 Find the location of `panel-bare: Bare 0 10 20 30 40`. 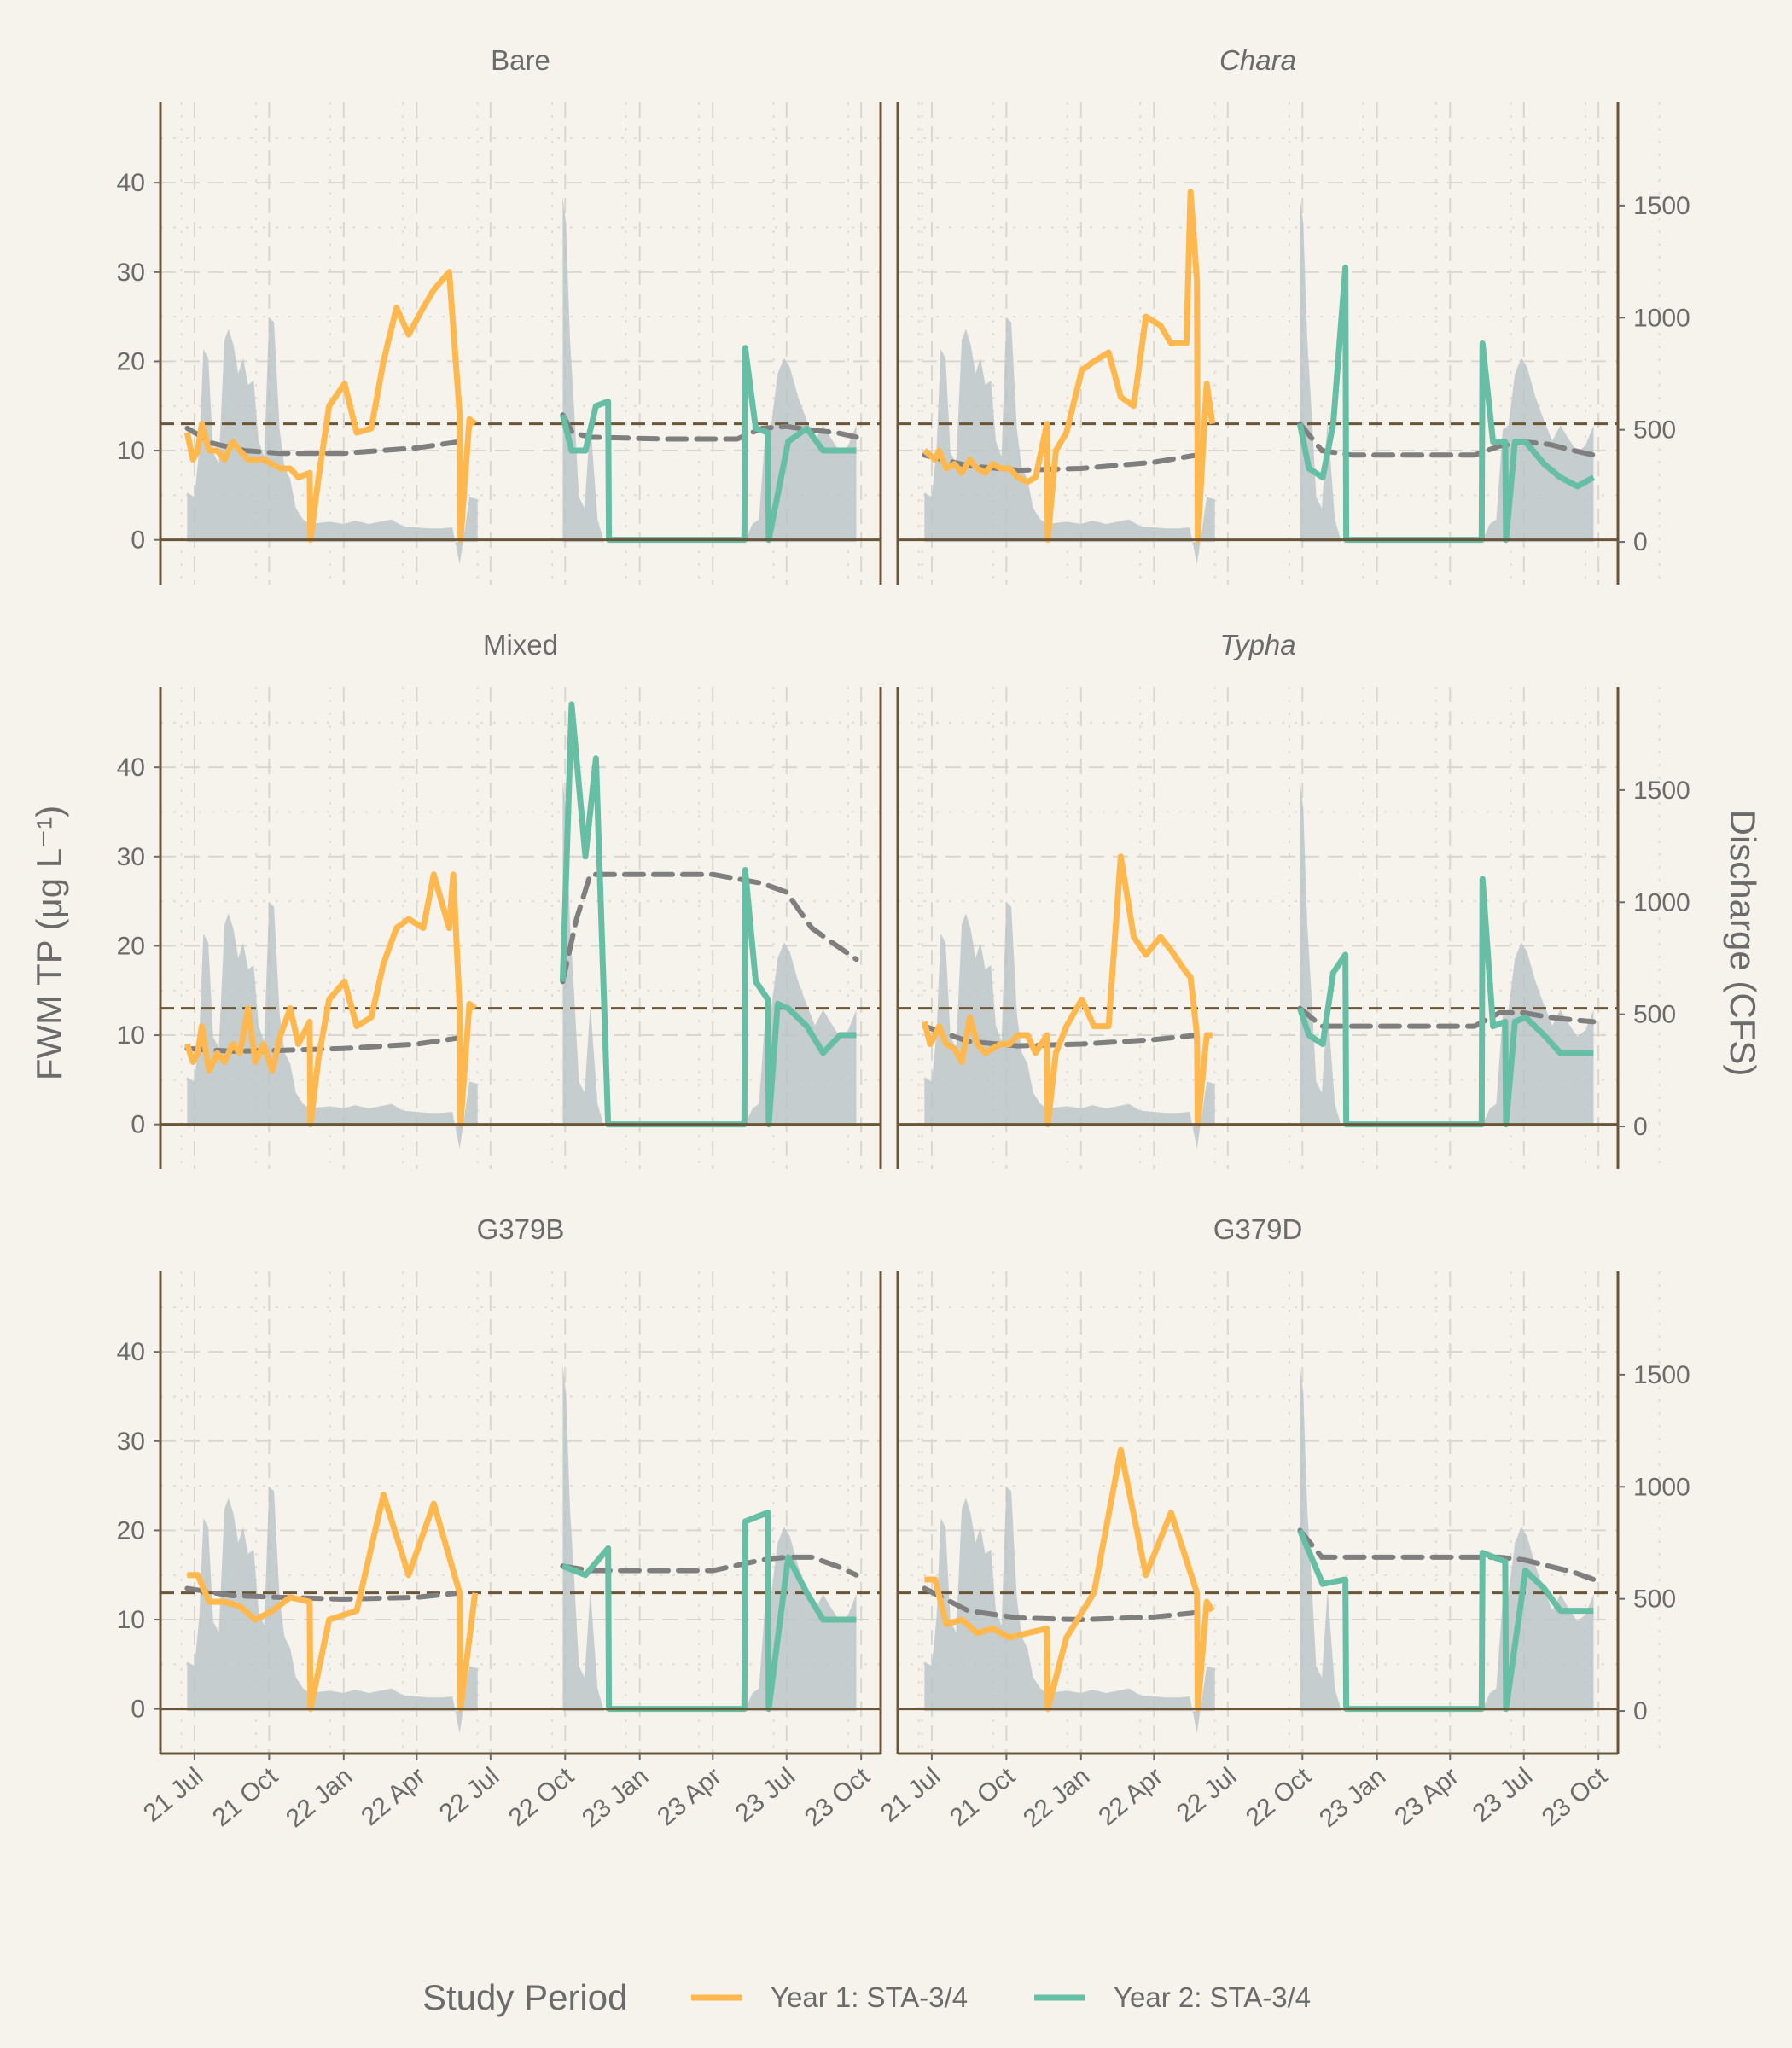

panel-bare: Bare 0 10 20 30 40 is located at coordinates (520, 314).